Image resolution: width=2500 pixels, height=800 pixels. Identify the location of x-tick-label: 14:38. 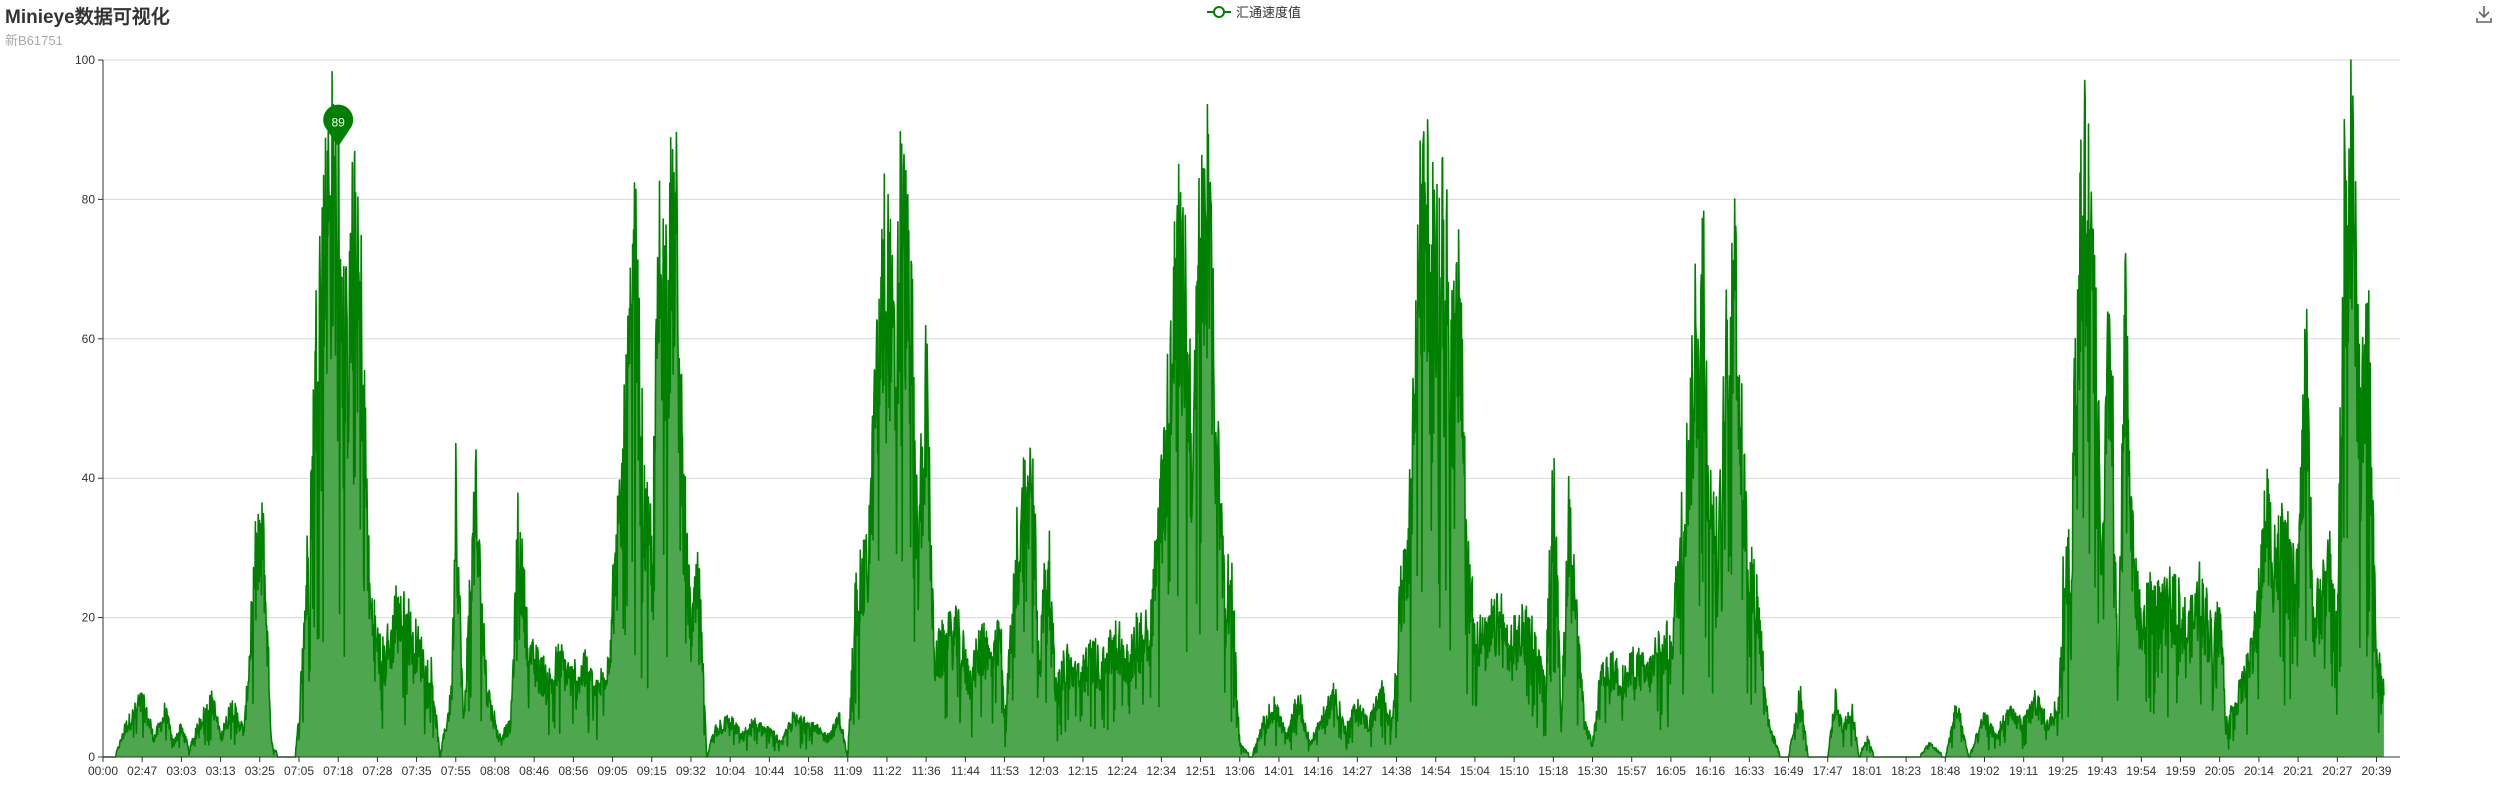
(1397, 771).